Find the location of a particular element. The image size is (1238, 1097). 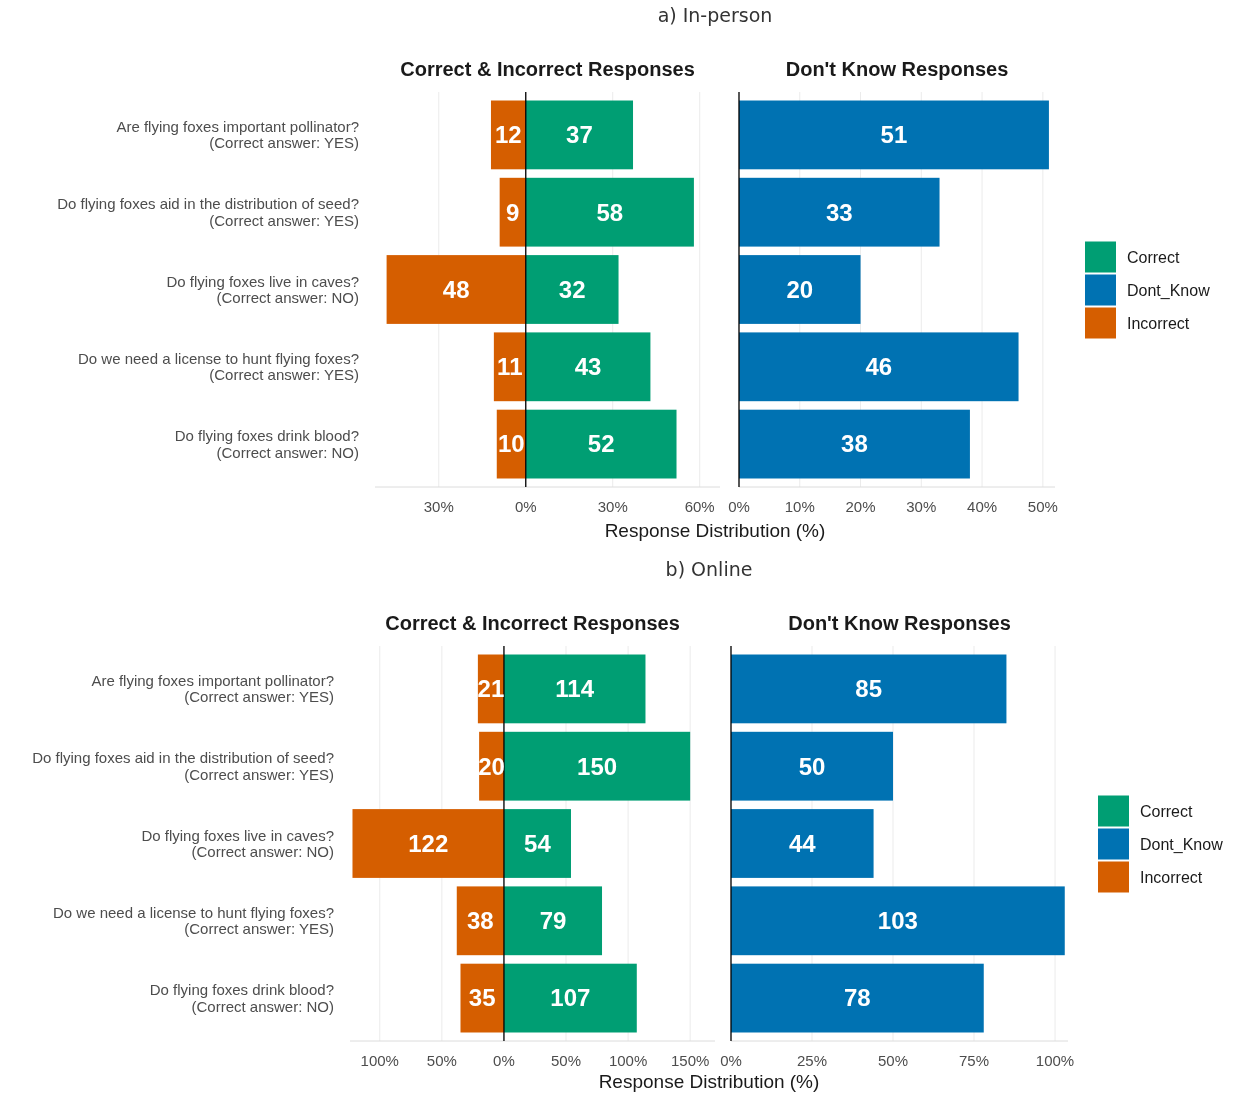

data-label: 50 is located at coordinates (812, 766).